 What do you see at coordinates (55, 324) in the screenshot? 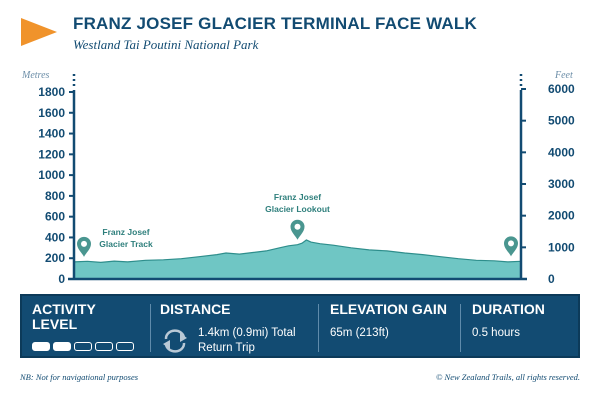
I see `activity-title-line2: LEVEL` at bounding box center [55, 324].